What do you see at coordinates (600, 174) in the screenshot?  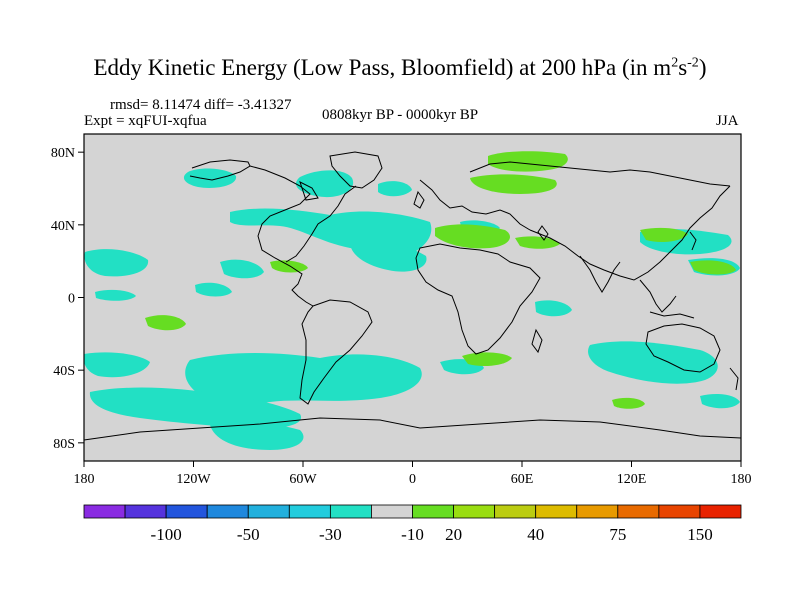 I see `coast-arctic-eurasia` at bounding box center [600, 174].